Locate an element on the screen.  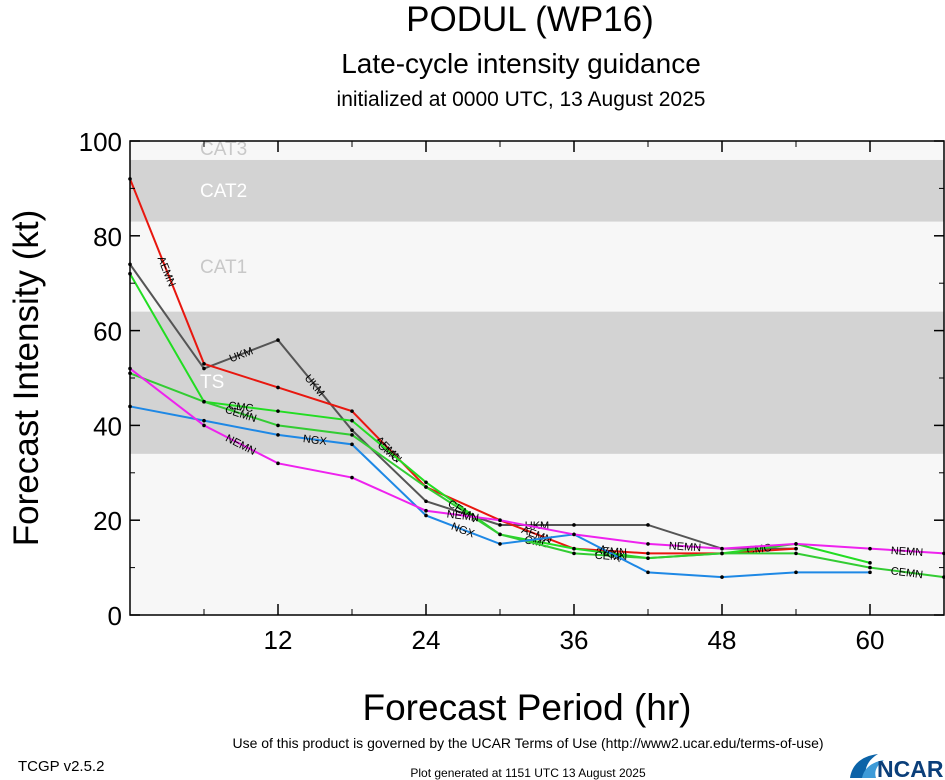
y-tick-label-80: 80 is located at coordinates (107, 237).